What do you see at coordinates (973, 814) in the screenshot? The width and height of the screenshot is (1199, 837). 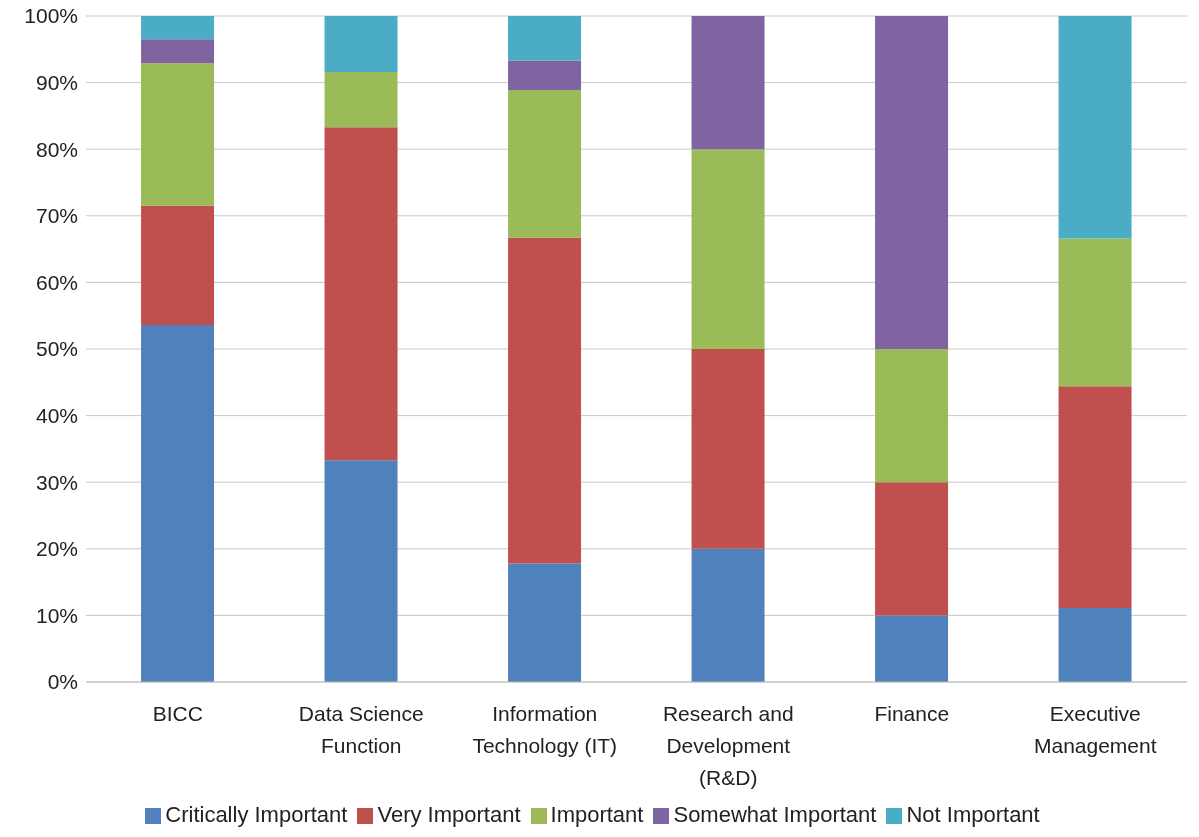 I see `legend-label: Not Important` at bounding box center [973, 814].